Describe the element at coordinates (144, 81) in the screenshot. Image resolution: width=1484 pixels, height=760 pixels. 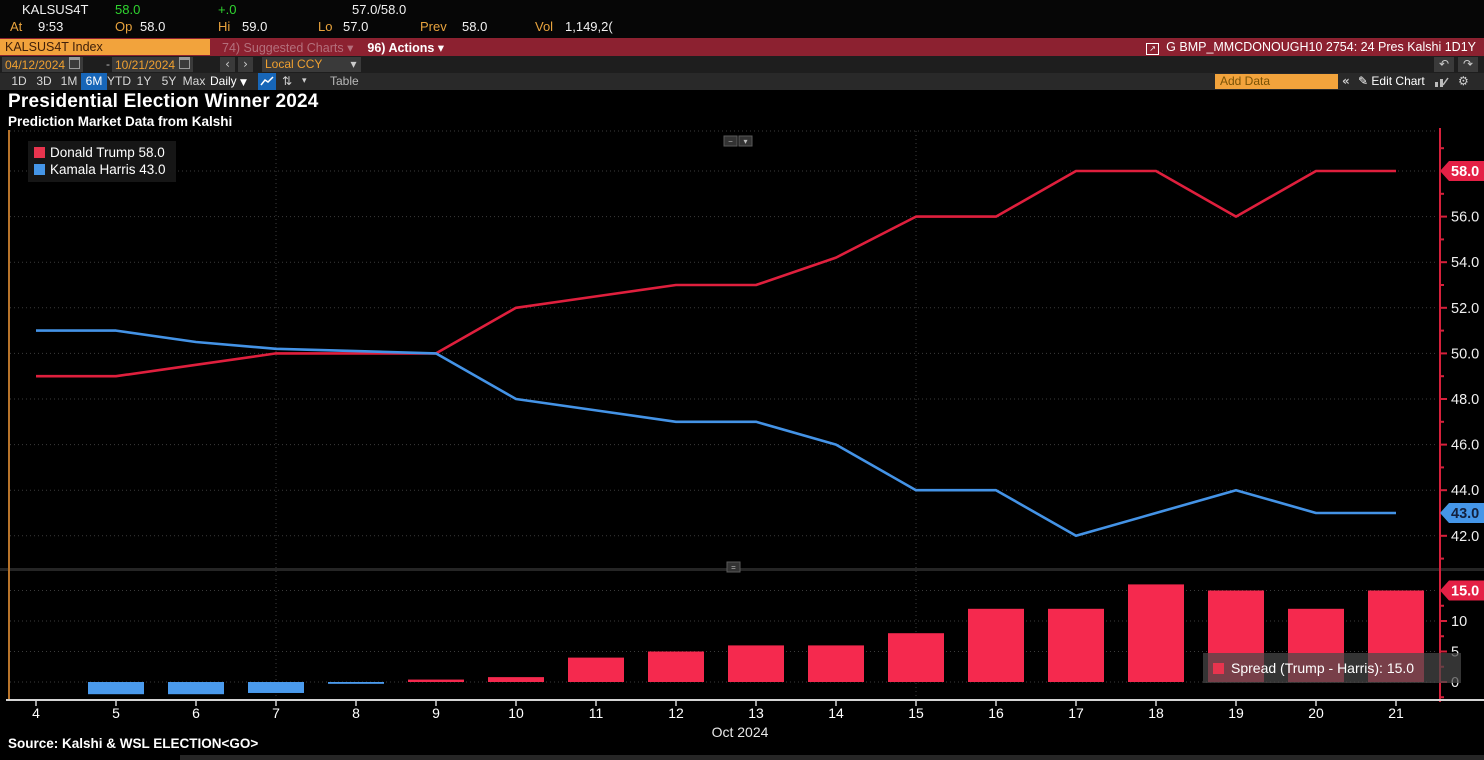
I see `range-tab-1y: 1Y` at that location.